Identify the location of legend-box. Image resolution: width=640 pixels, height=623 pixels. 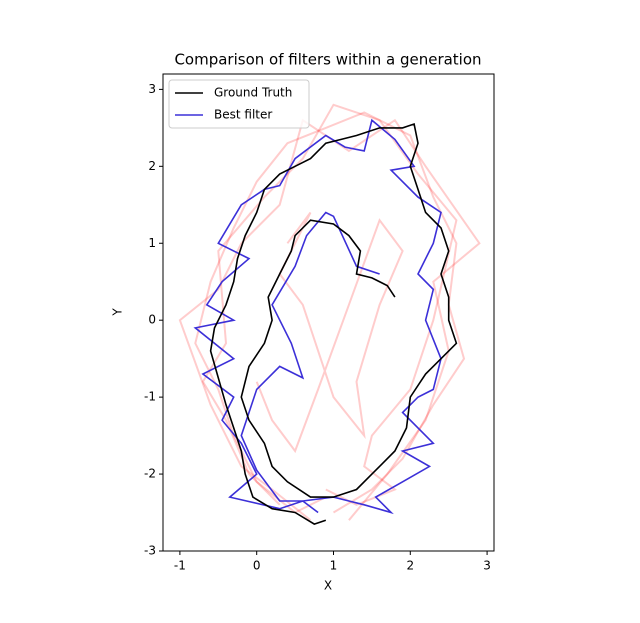
(239, 104).